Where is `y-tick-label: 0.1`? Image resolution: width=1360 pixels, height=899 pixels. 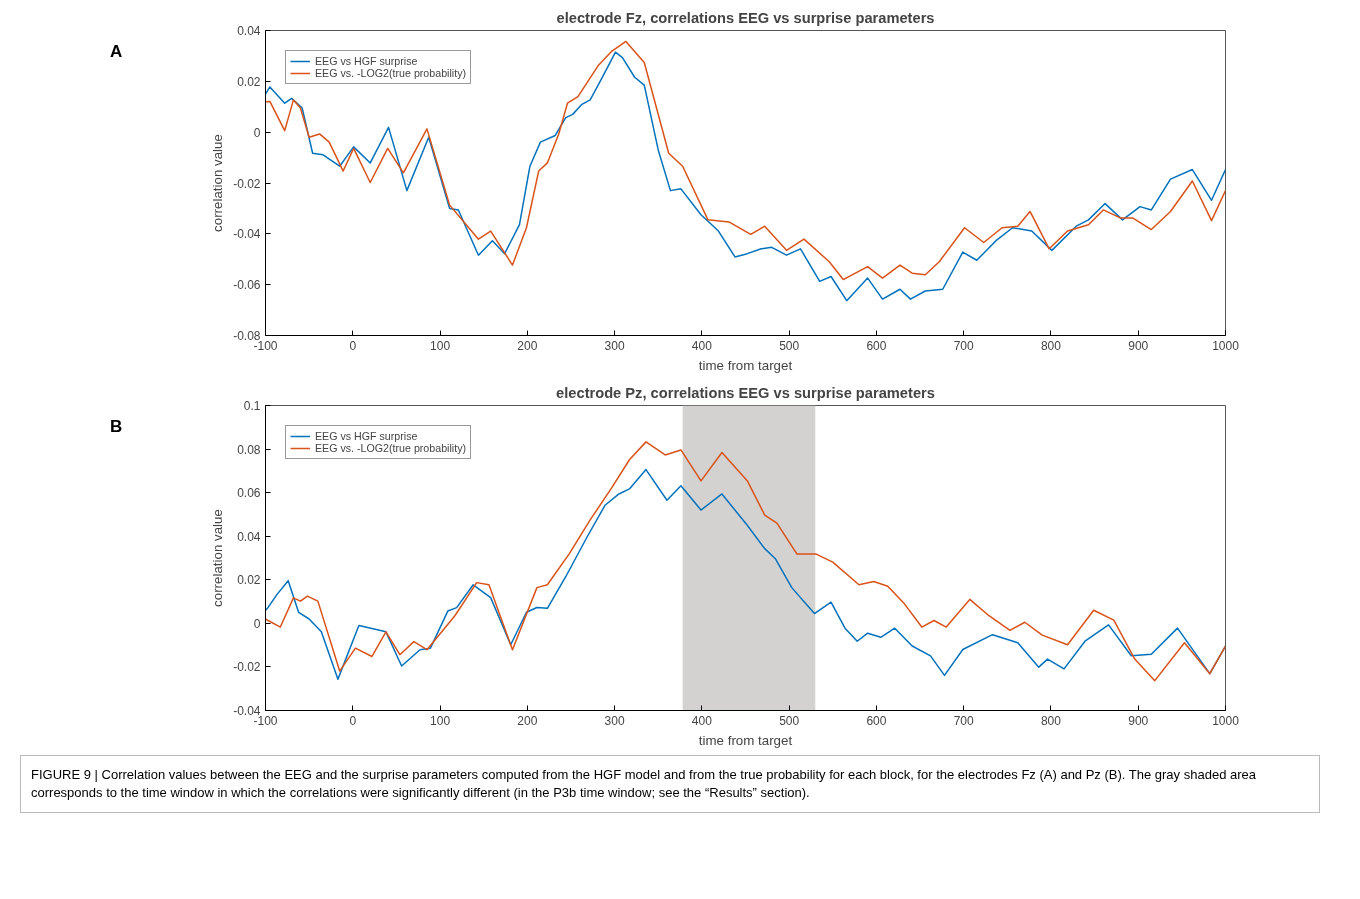
y-tick-label: 0.1 is located at coordinates (252, 406).